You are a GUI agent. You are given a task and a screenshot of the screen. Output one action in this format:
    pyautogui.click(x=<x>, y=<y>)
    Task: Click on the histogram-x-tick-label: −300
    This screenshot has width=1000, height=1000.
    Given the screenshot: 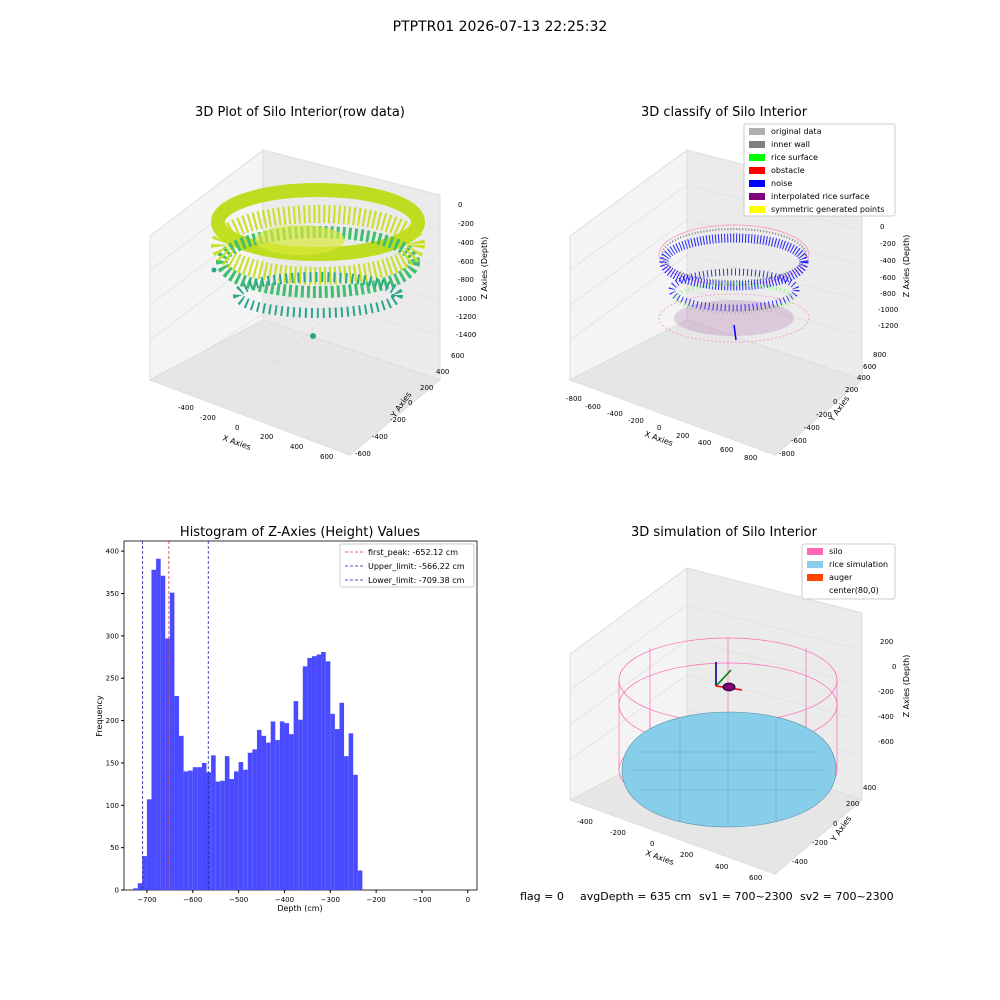 What is the action you would take?
    pyautogui.click(x=330, y=900)
    